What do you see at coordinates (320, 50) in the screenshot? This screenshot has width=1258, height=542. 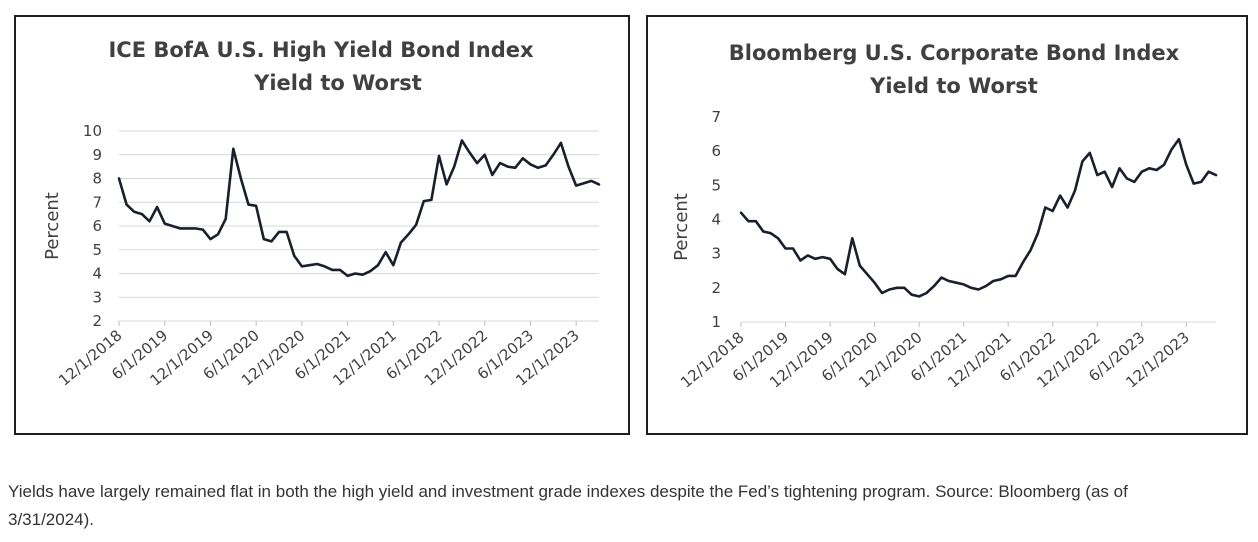 I see `chart-title-line-1: ICE BofA U.S. High Yield Bond Index` at bounding box center [320, 50].